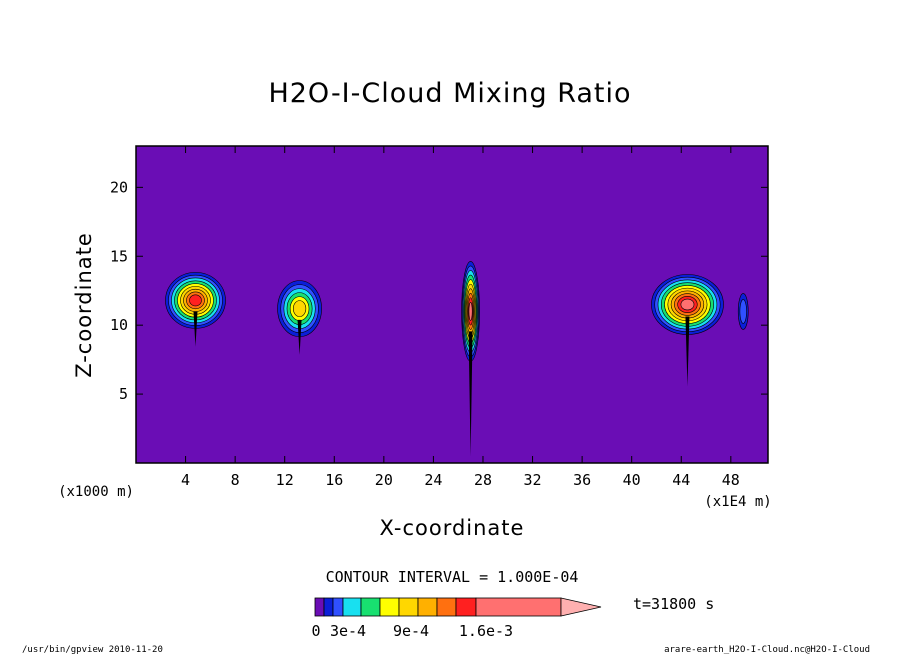  What do you see at coordinates (384, 480) in the screenshot?
I see `x-tick-label: 20` at bounding box center [384, 480].